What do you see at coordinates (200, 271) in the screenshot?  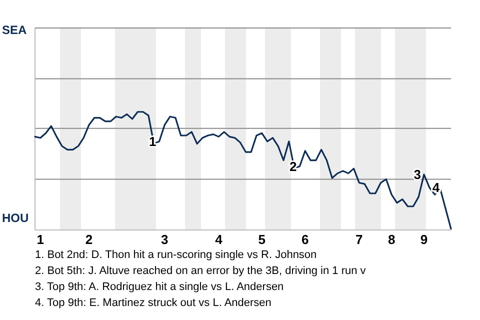 I see `text: 2. Bot 5th: J. Altuve reached on an error by the 3B, driving in 1 run v` at bounding box center [200, 271].